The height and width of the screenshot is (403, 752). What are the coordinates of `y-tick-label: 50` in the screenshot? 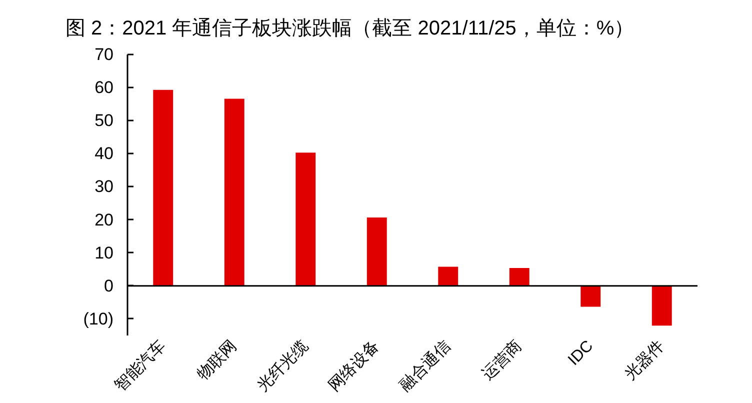 It's located at (104, 120).